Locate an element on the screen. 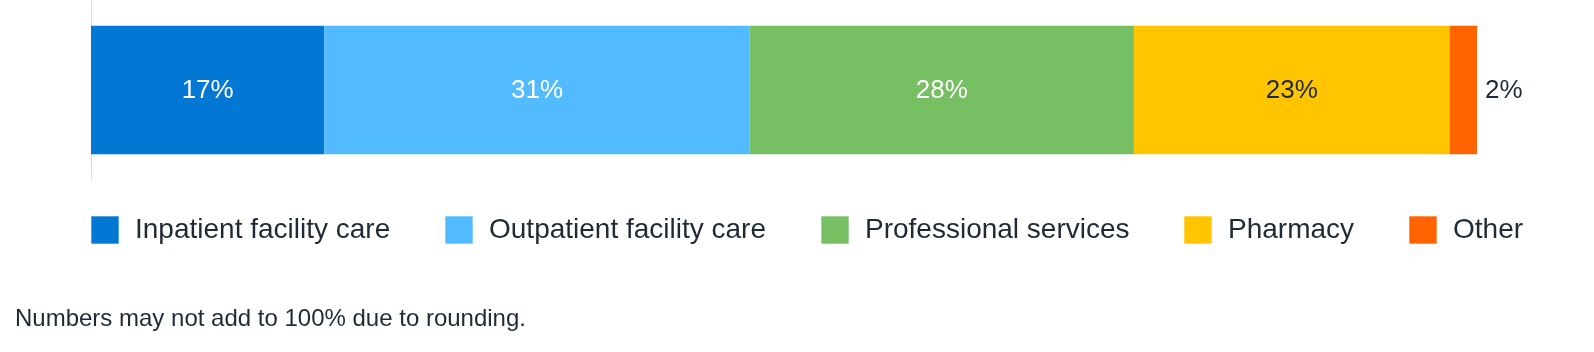 The width and height of the screenshot is (1594, 352). data-label: 23% is located at coordinates (1291, 89).